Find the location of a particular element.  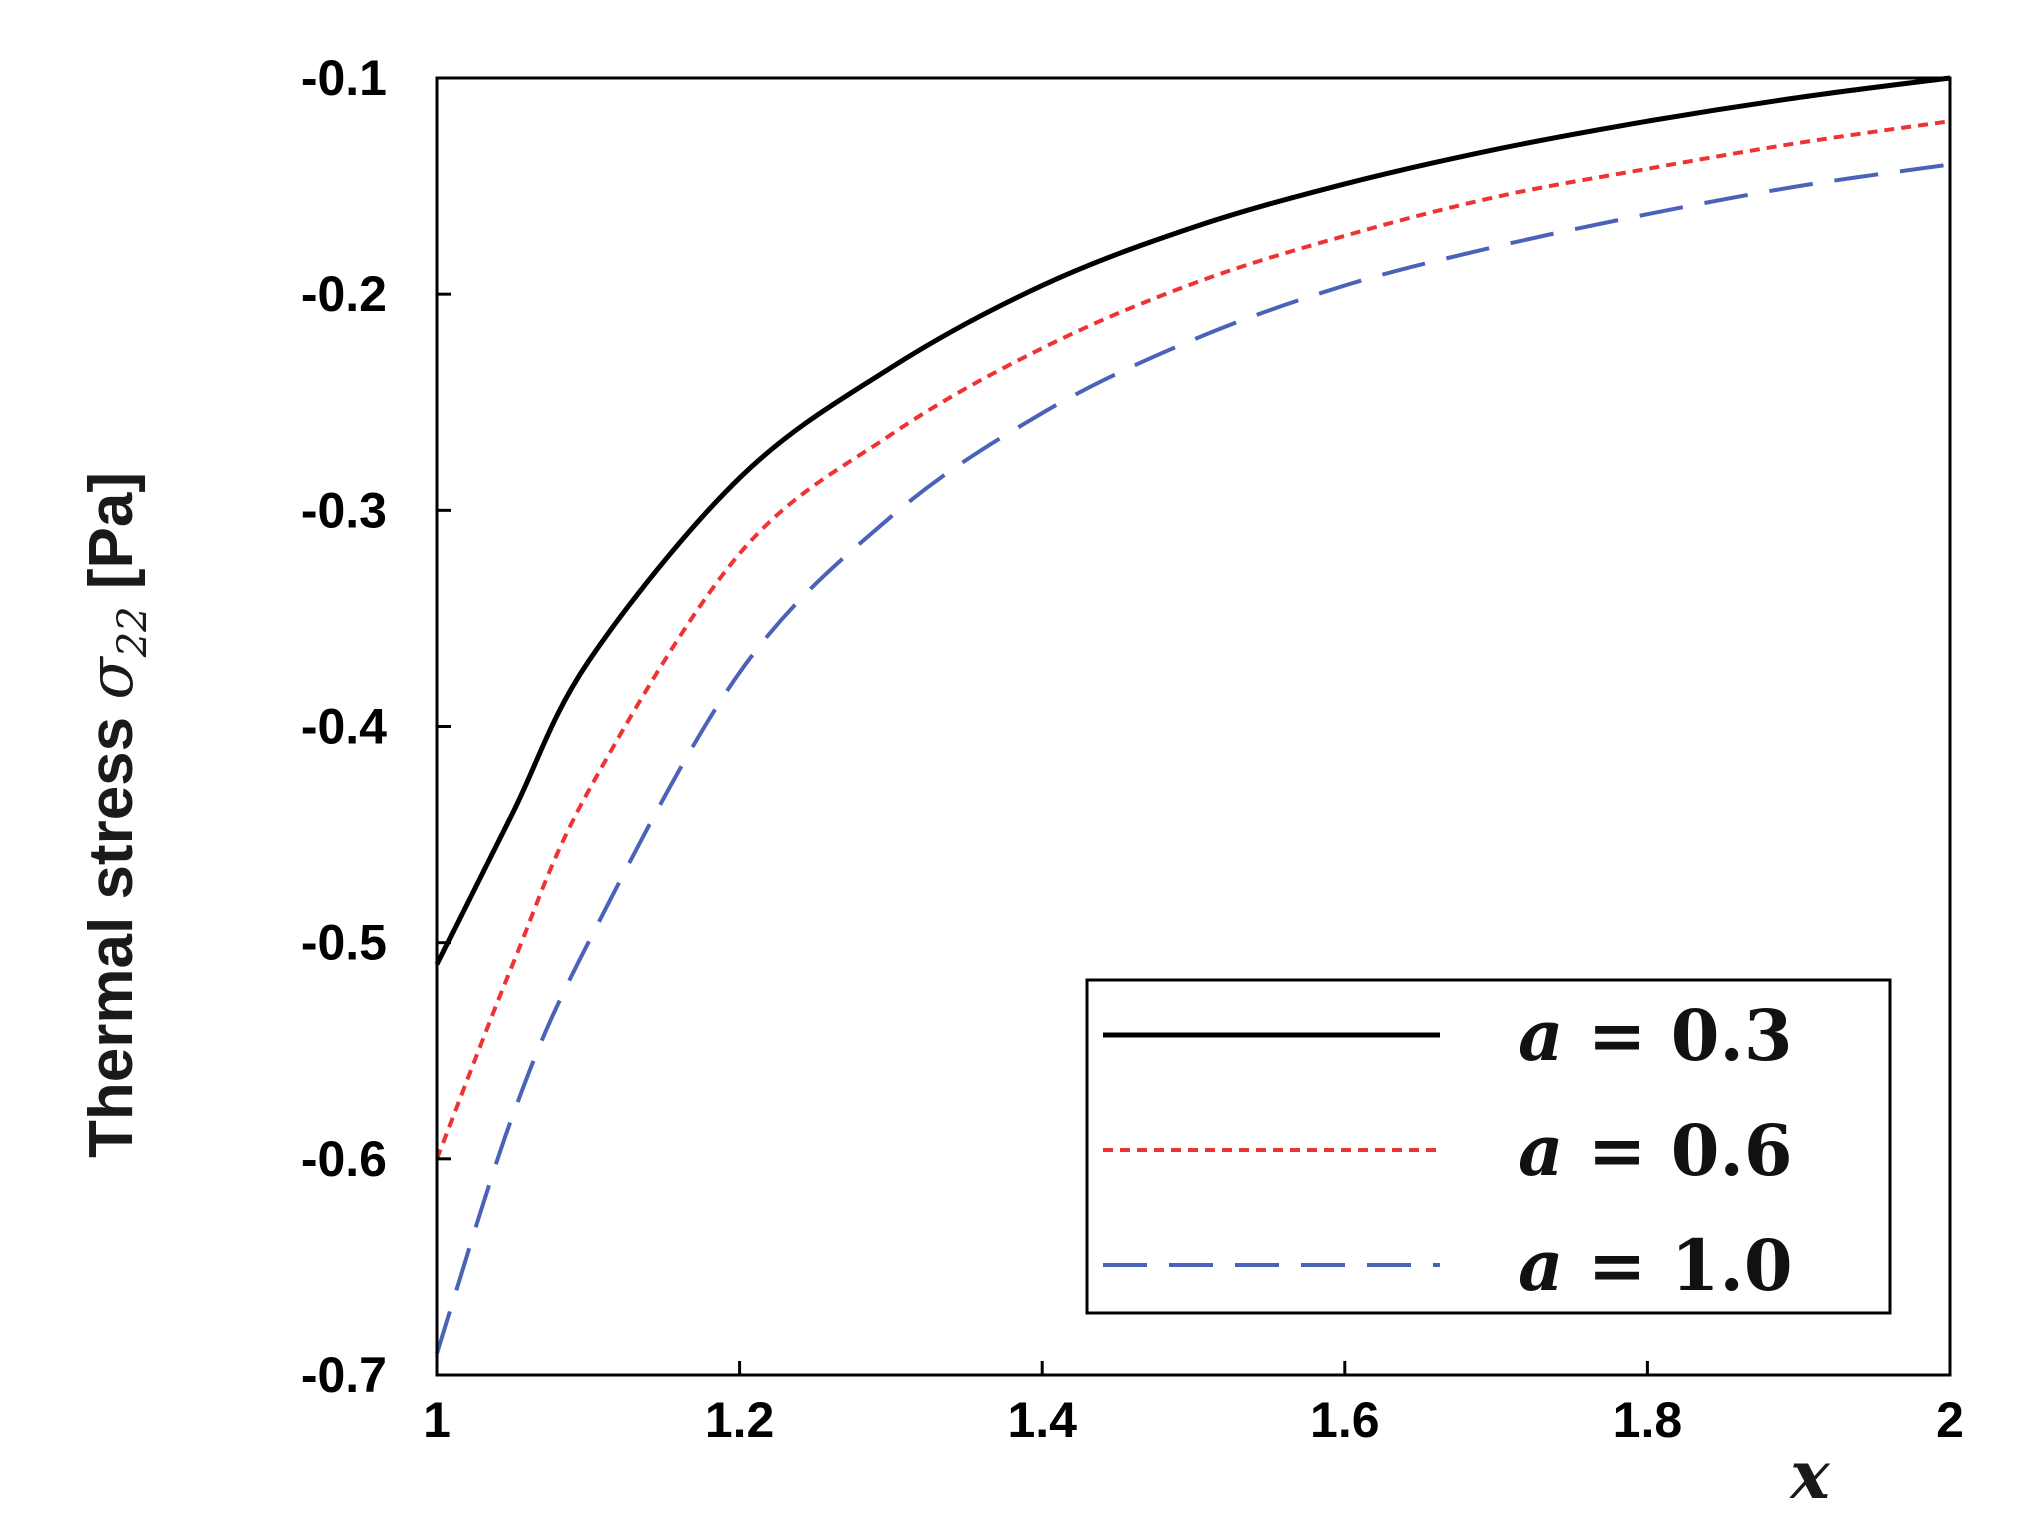

svg-text: Thermal stress σ22 [Pa] is located at coordinates (115, 815).